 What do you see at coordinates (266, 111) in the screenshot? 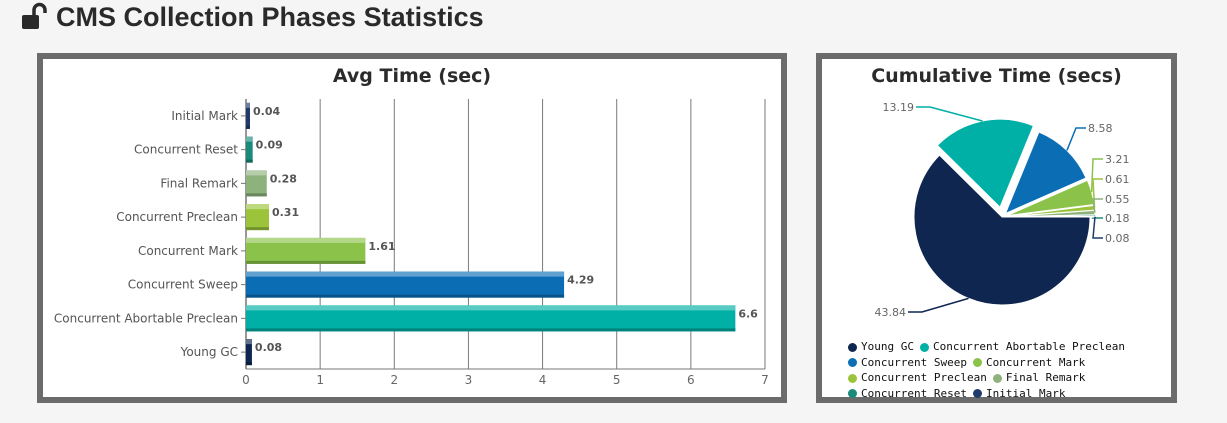
I see `bar-value-label: 0.04` at bounding box center [266, 111].